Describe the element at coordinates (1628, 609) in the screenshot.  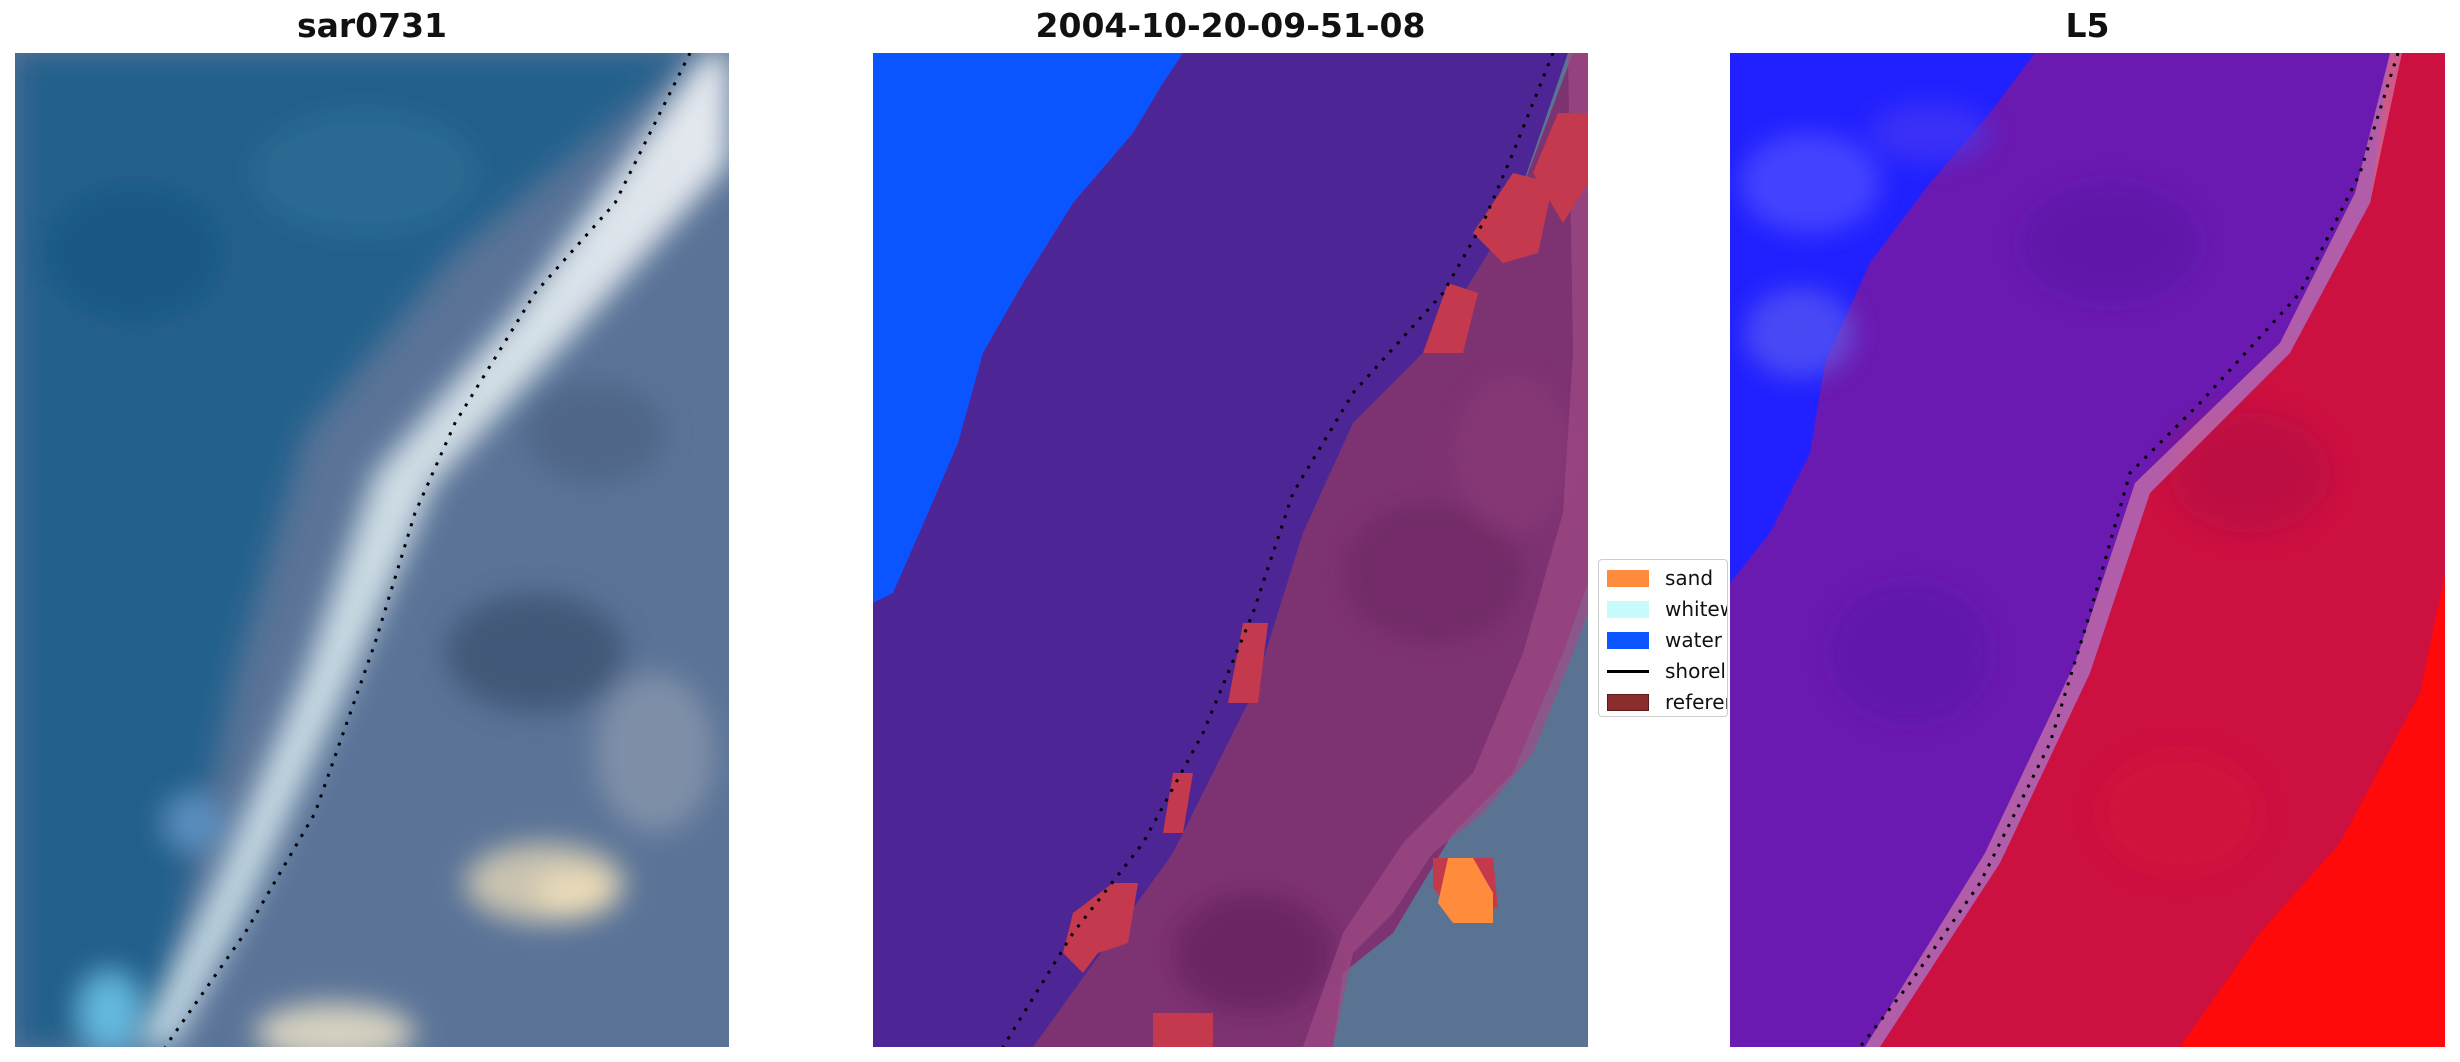
I see `legend-swatch-whitewater` at that location.